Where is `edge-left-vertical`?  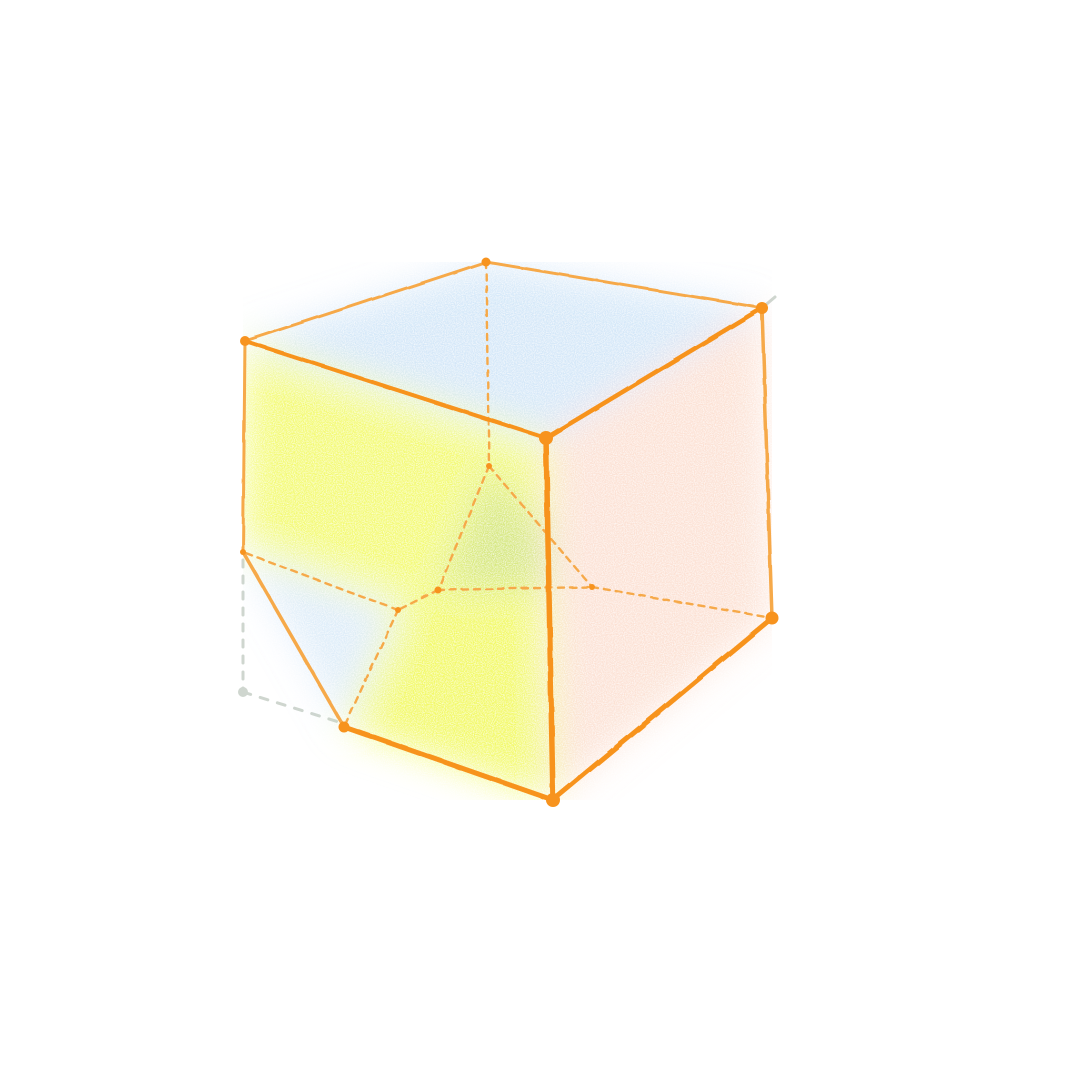 edge-left-vertical is located at coordinates (244, 446).